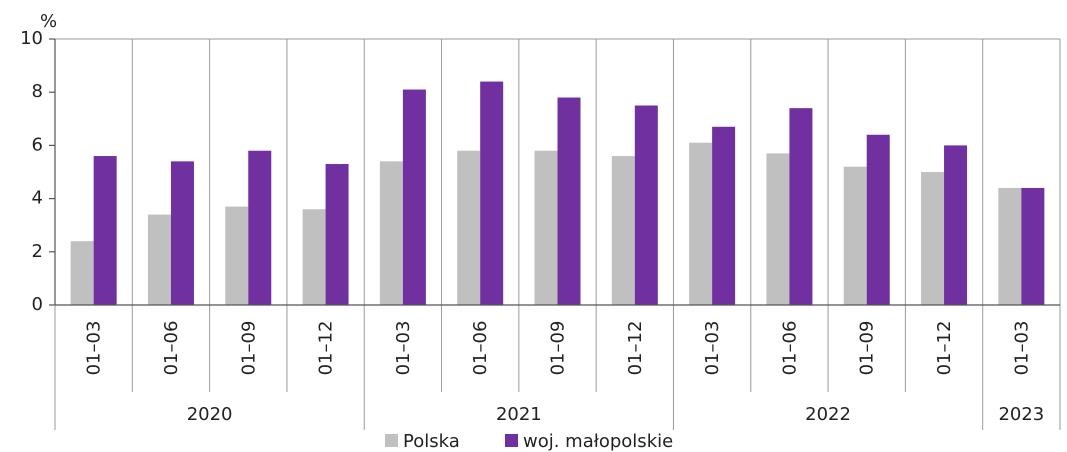 This screenshot has width=1067, height=452. Describe the element at coordinates (1021, 414) in the screenshot. I see `group-label: 2023` at that location.